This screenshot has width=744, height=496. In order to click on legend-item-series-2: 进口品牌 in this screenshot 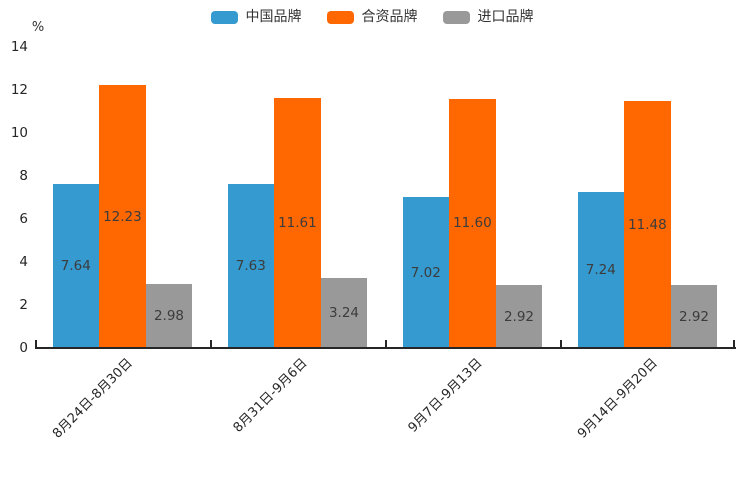, I will do `click(488, 17)`.